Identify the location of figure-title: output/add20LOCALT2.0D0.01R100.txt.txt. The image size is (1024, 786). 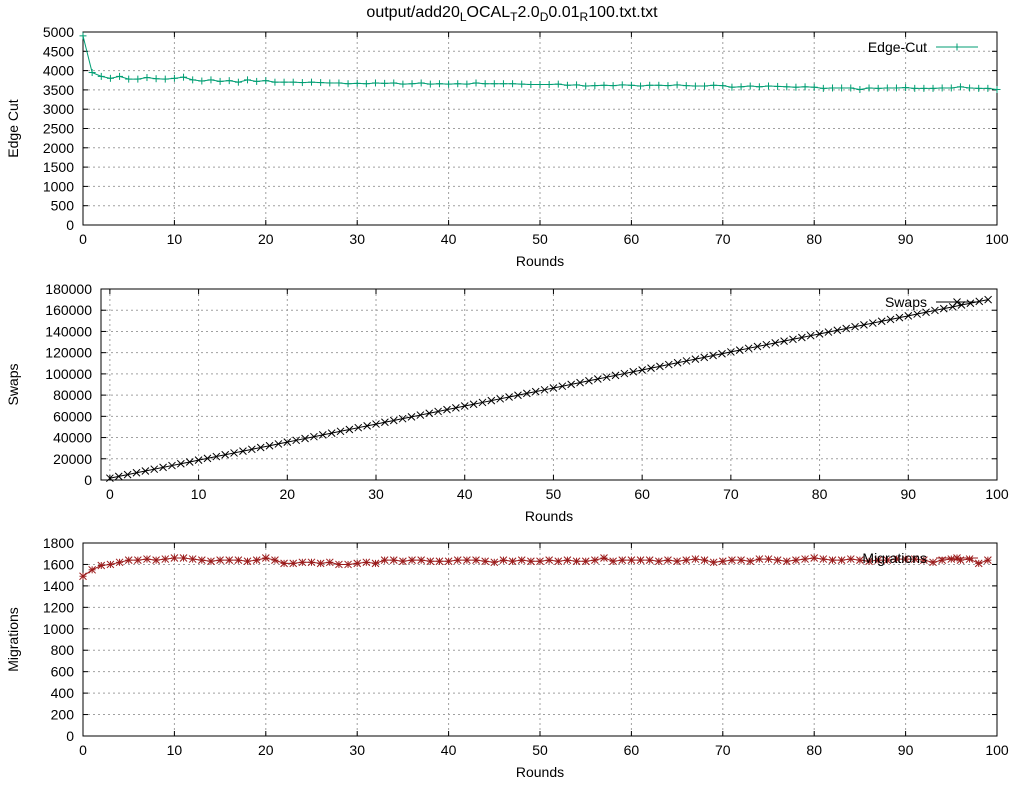
(512, 14).